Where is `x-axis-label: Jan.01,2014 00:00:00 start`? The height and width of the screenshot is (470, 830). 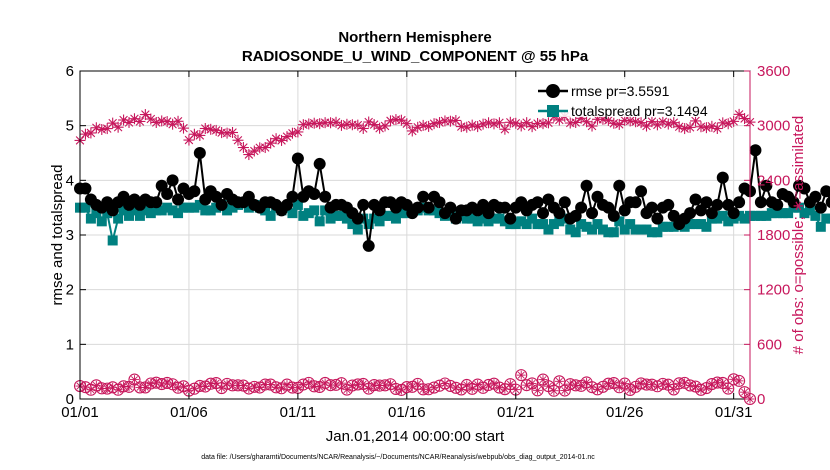
x-axis-label: Jan.01,2014 00:00:00 start is located at coordinates (415, 436).